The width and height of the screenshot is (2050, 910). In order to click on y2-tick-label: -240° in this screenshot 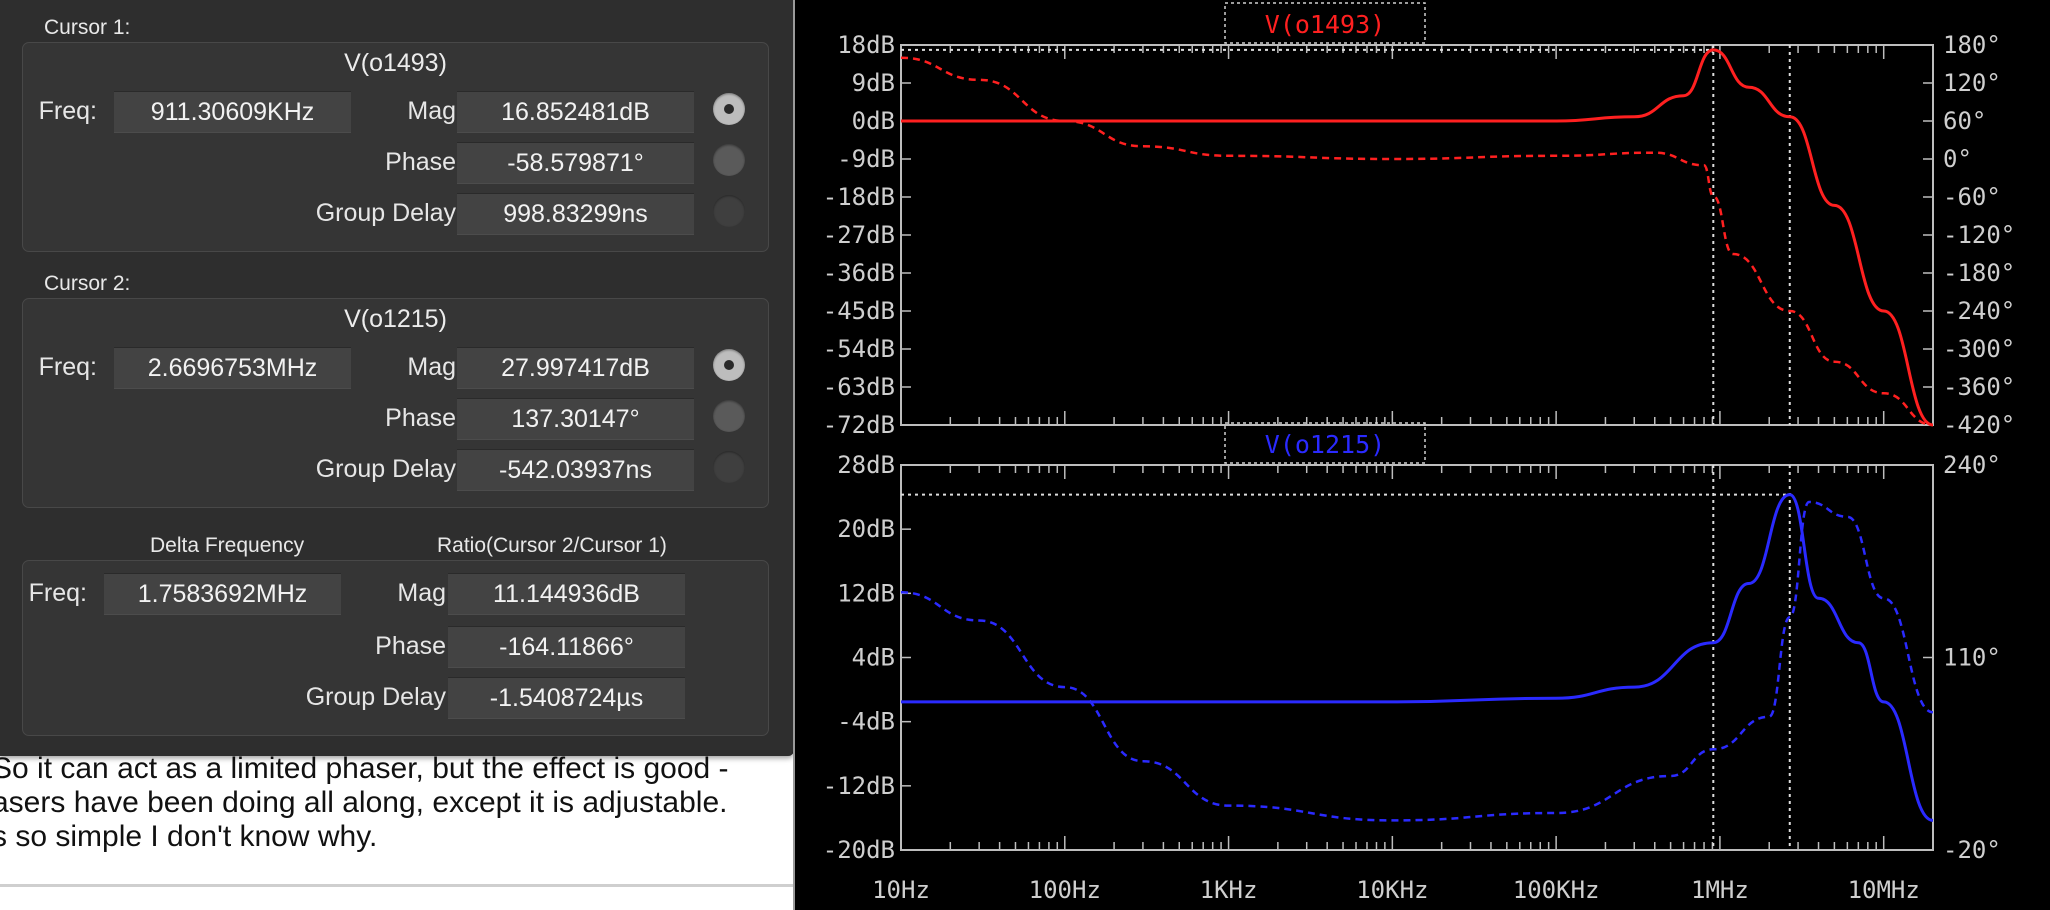, I will do `click(1979, 311)`.